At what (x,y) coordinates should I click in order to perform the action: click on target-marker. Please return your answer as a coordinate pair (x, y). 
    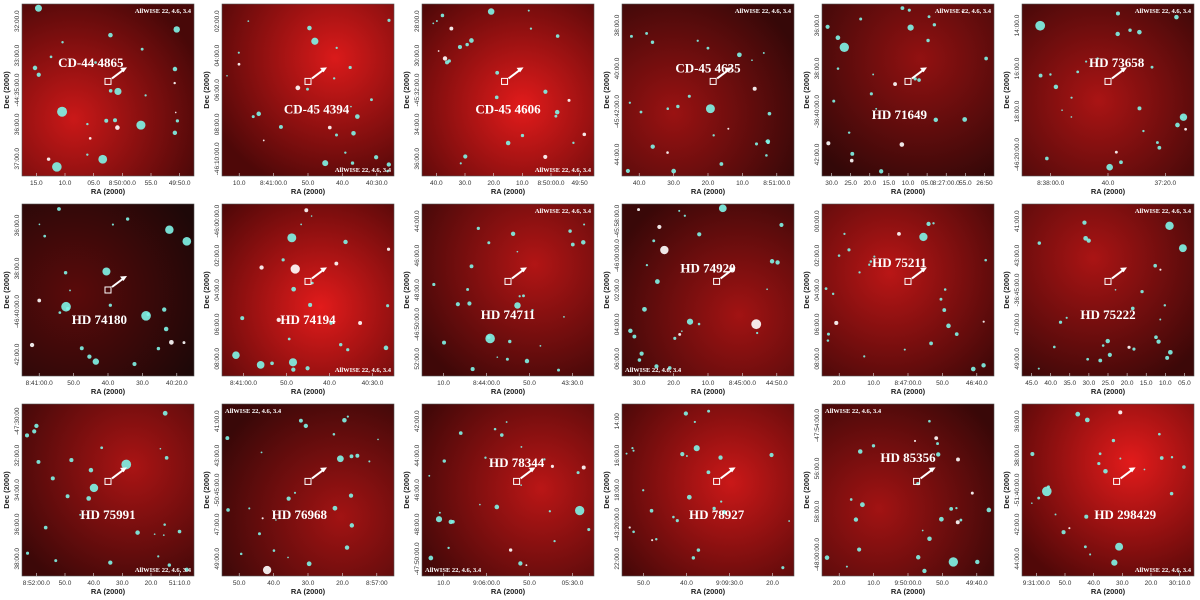
    Looking at the image, I should click on (1108, 281).